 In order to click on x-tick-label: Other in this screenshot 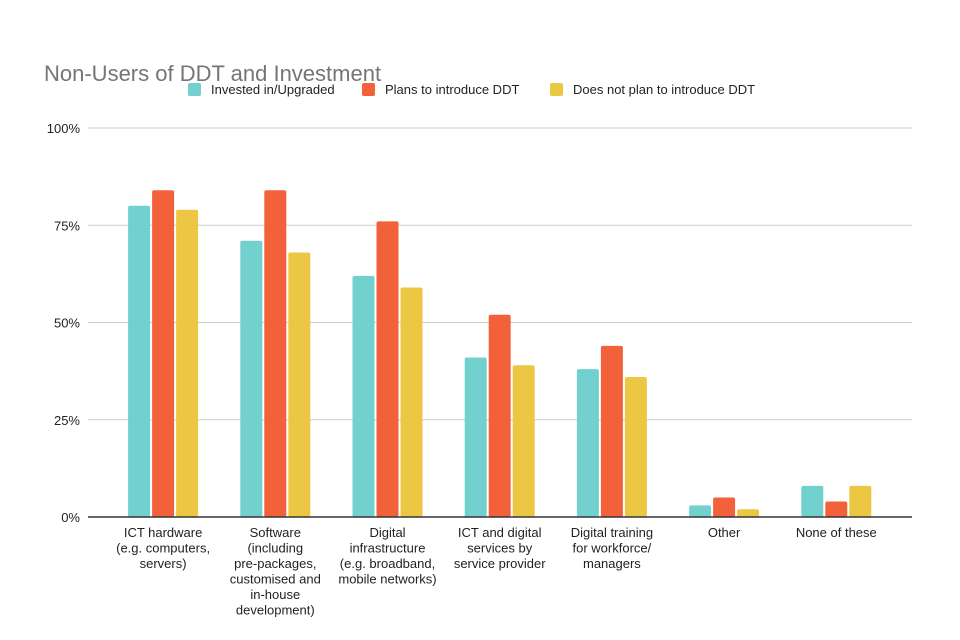, I will do `click(724, 532)`.